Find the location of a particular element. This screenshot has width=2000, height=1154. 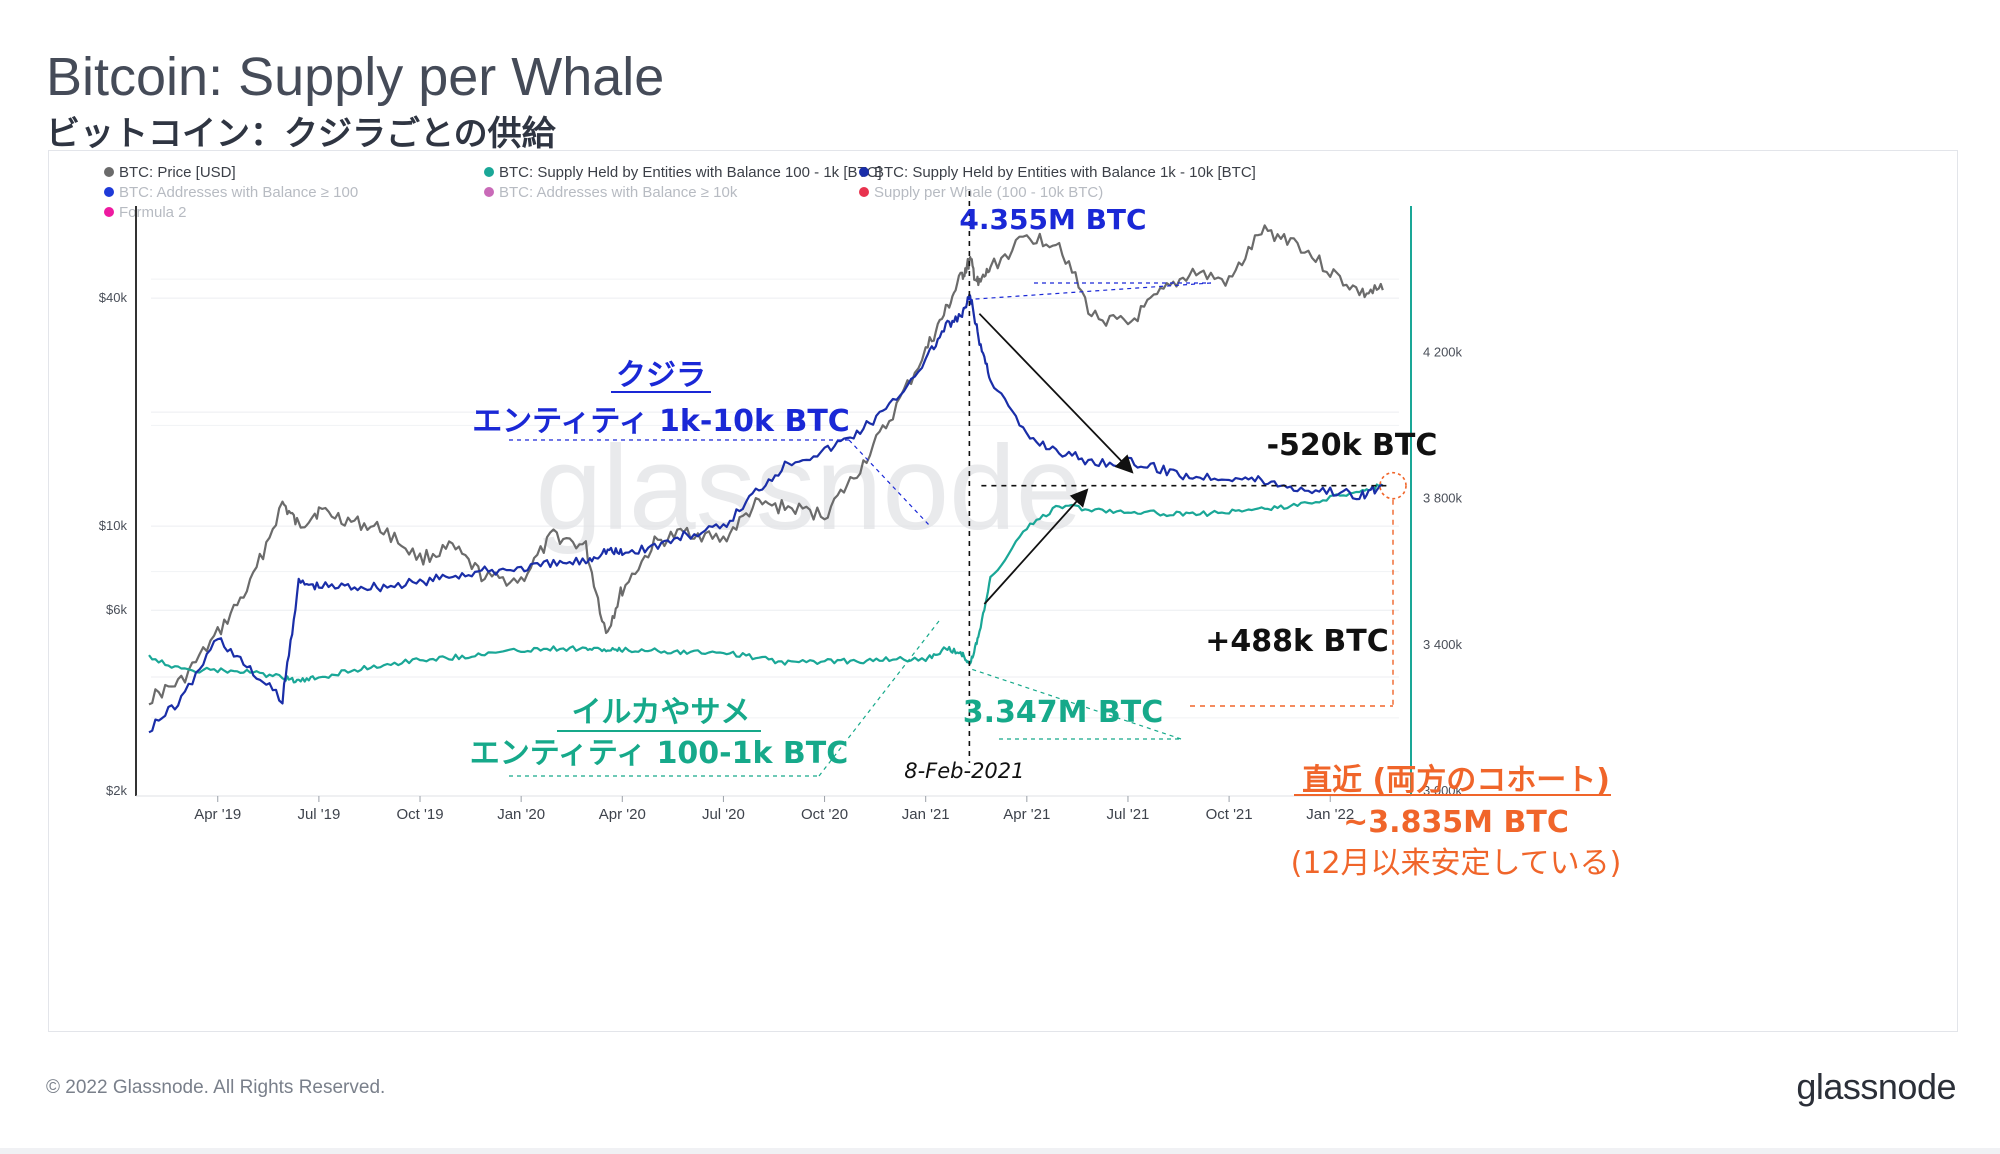

recent-value-label: ~3.835M BTC is located at coordinates (1456, 822).